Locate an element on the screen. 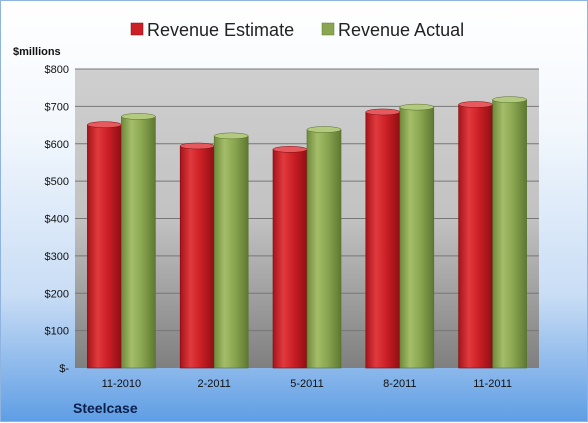  y-tick-label: $500 is located at coordinates (57, 182).